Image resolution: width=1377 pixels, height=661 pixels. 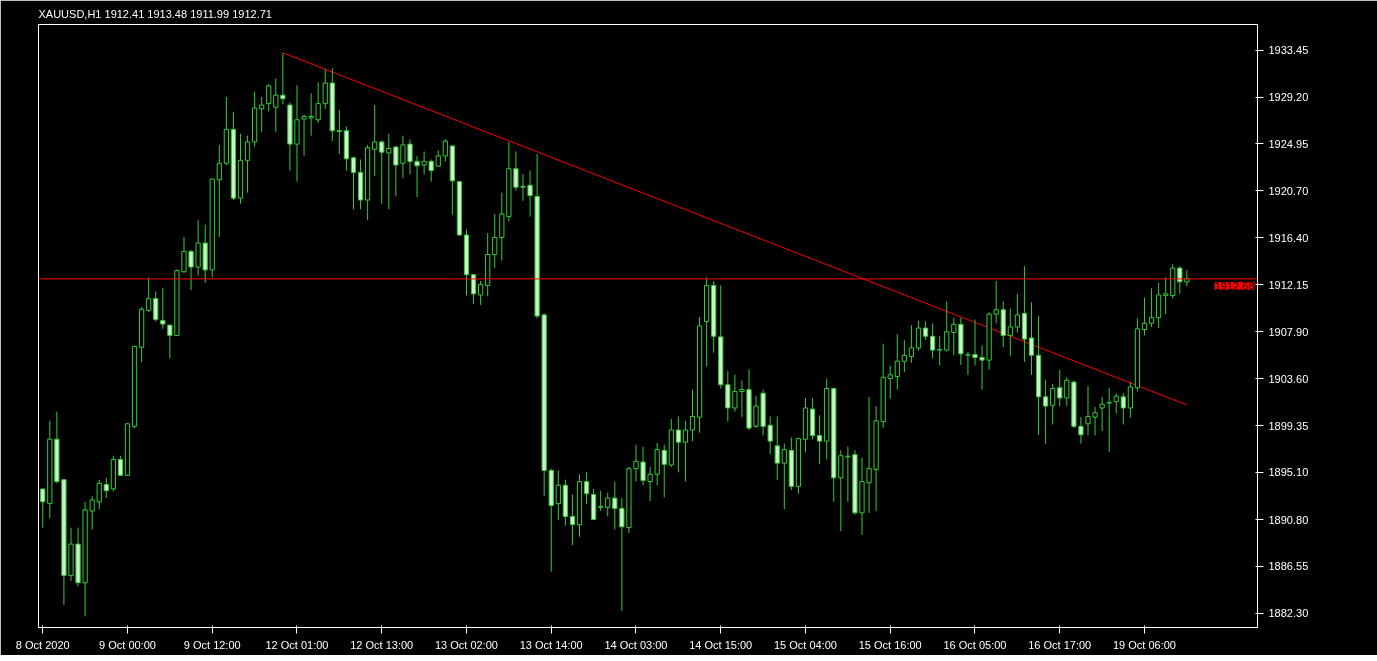 I want to click on y-tick-label: 1903.60, so click(x=1288, y=378).